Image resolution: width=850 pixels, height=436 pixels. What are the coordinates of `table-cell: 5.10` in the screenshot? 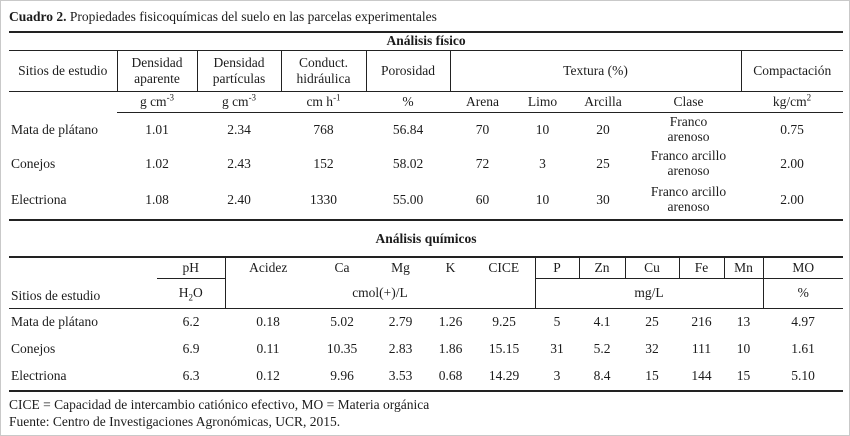 It's located at (803, 376).